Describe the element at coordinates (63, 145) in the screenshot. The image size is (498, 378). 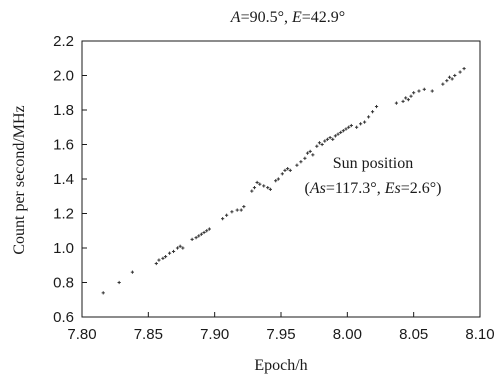
I see `y-tick-label: 1.6` at that location.